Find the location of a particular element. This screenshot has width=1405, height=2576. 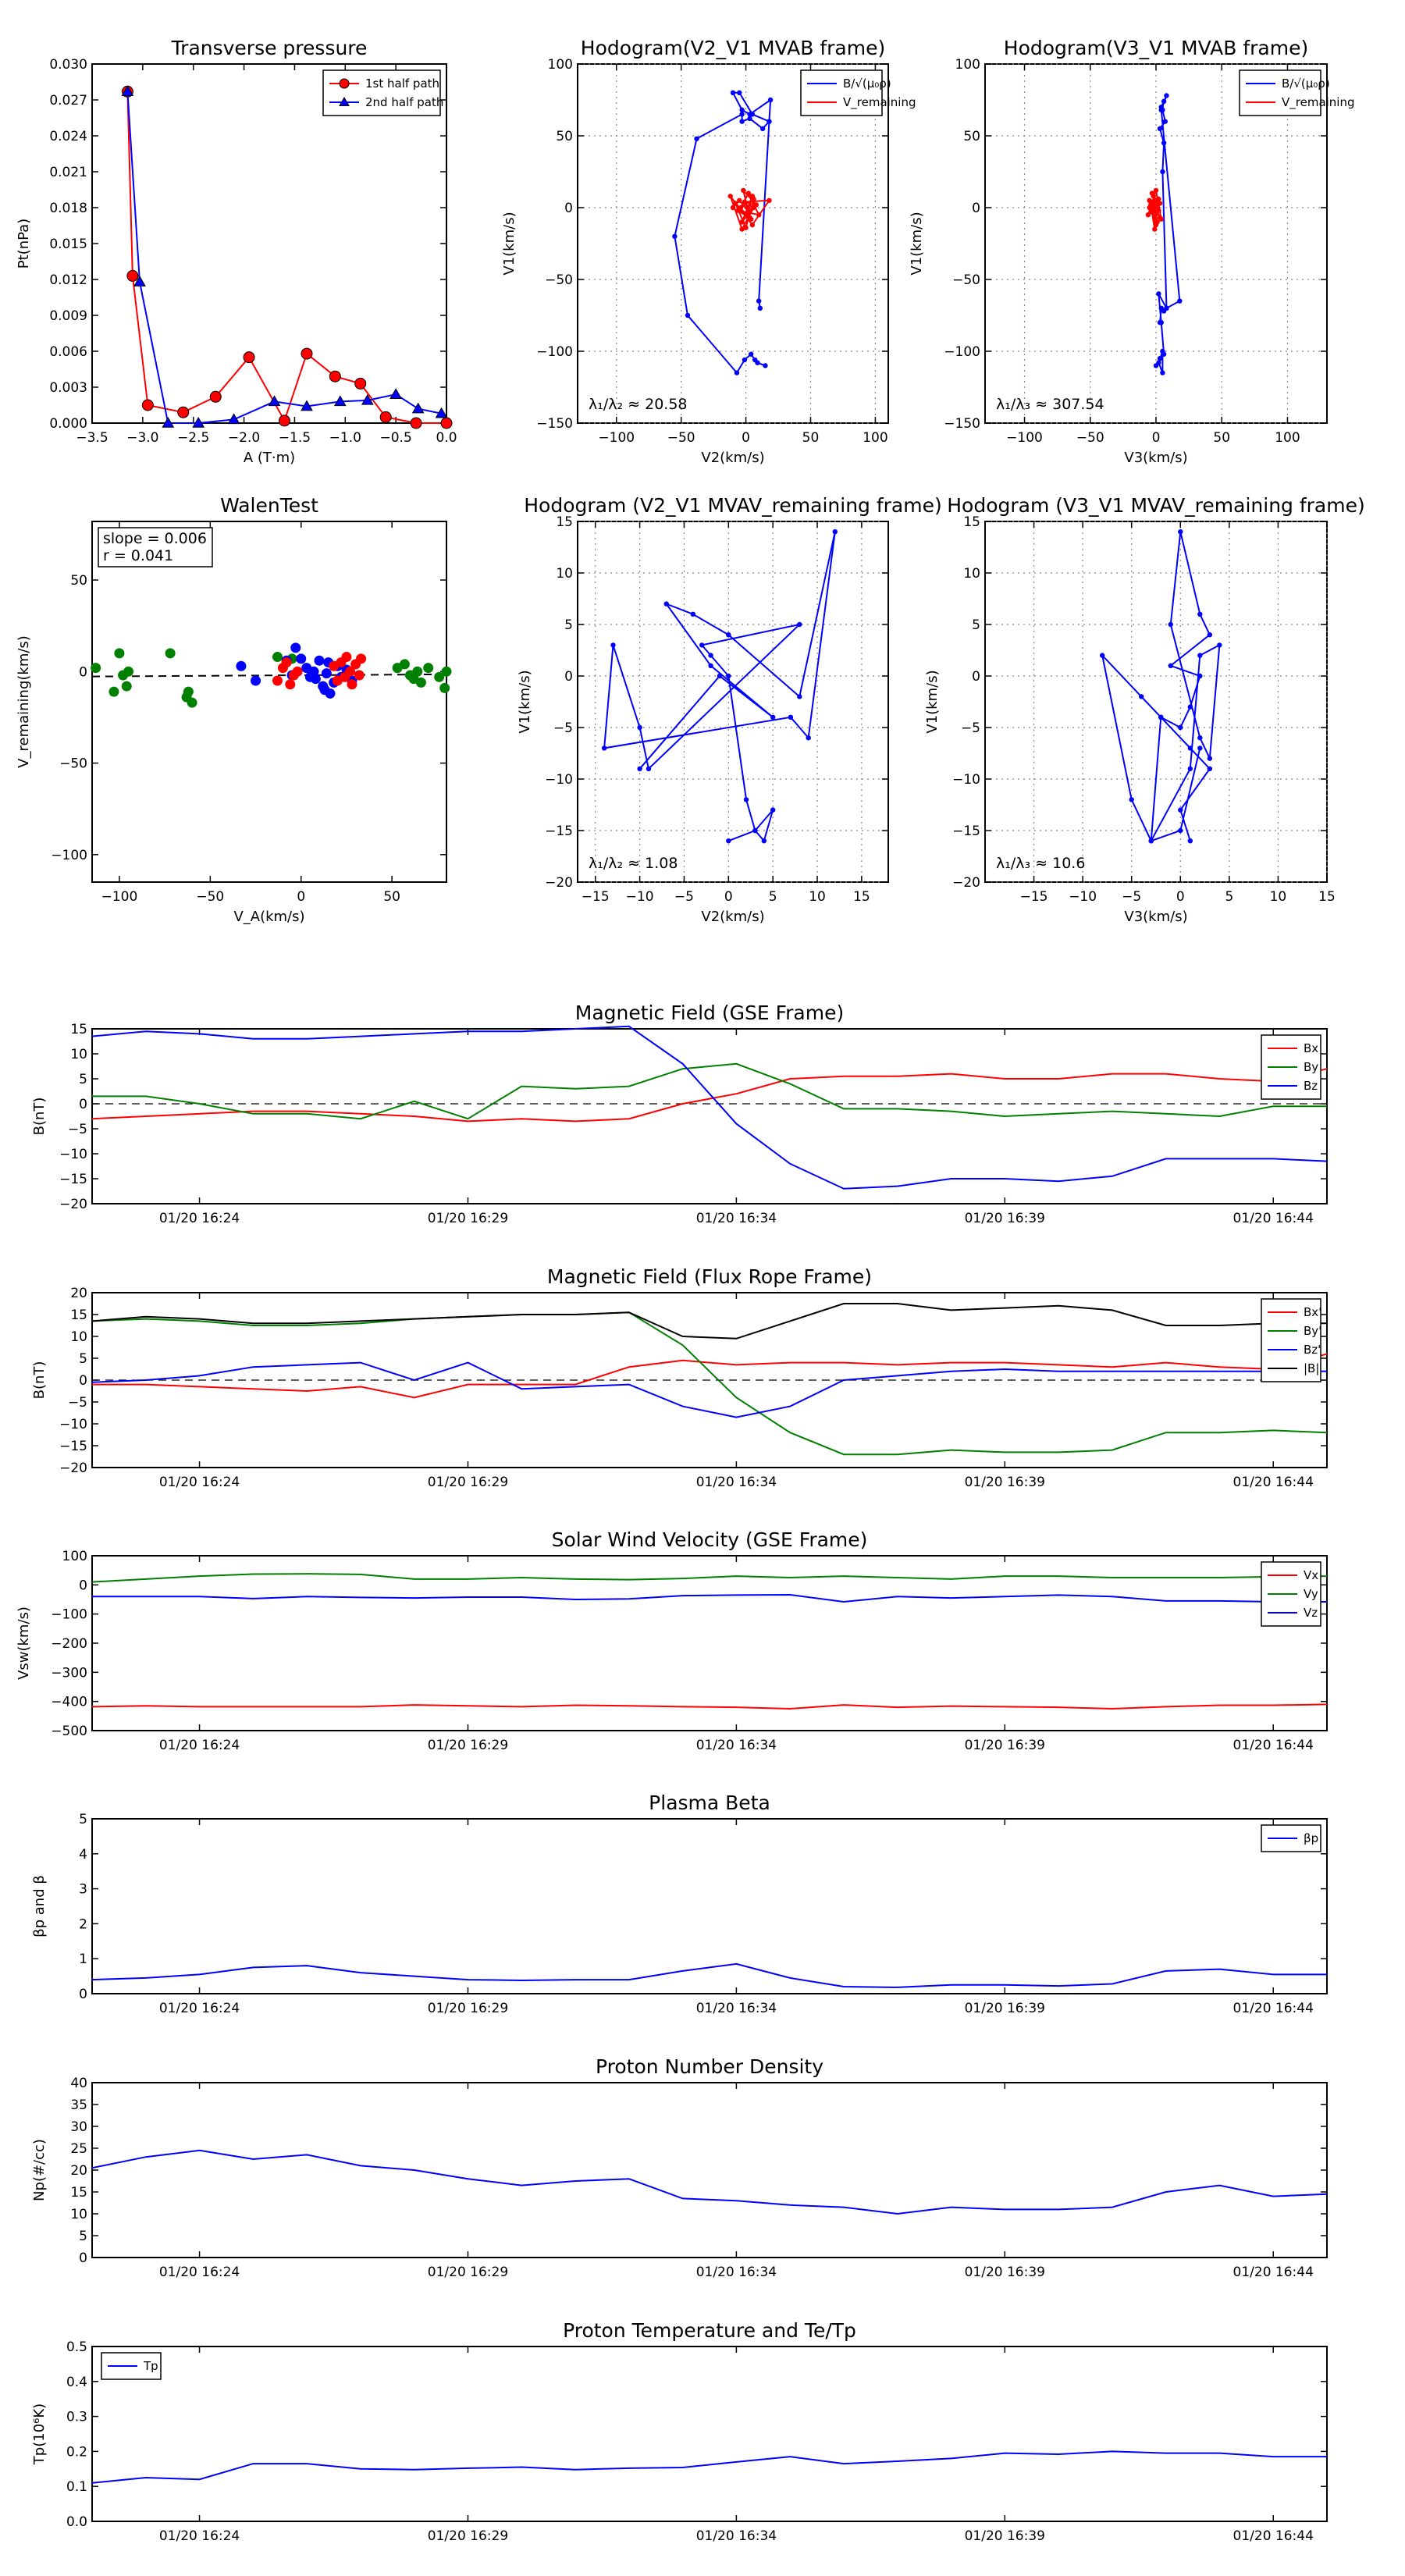

x-tick-label: 100 is located at coordinates (875, 438).